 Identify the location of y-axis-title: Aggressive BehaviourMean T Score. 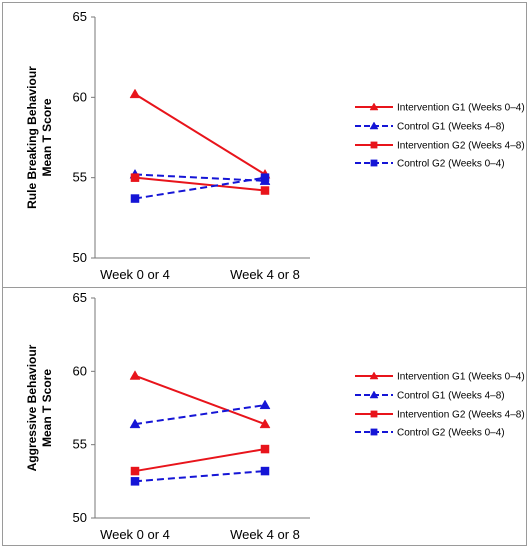
(39, 407).